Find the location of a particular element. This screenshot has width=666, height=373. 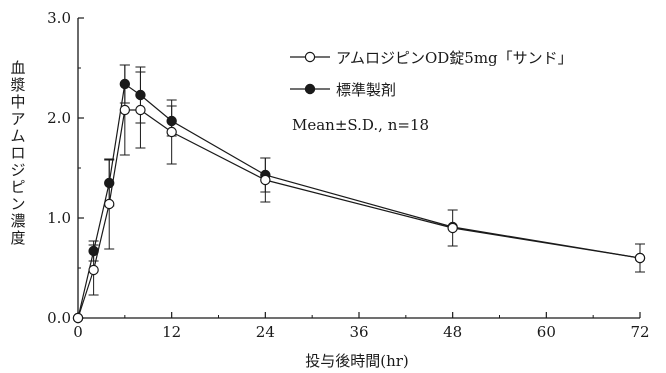

legend-label-1: アムロジピンOD錠5mg「サンド」 is located at coordinates (454, 58).